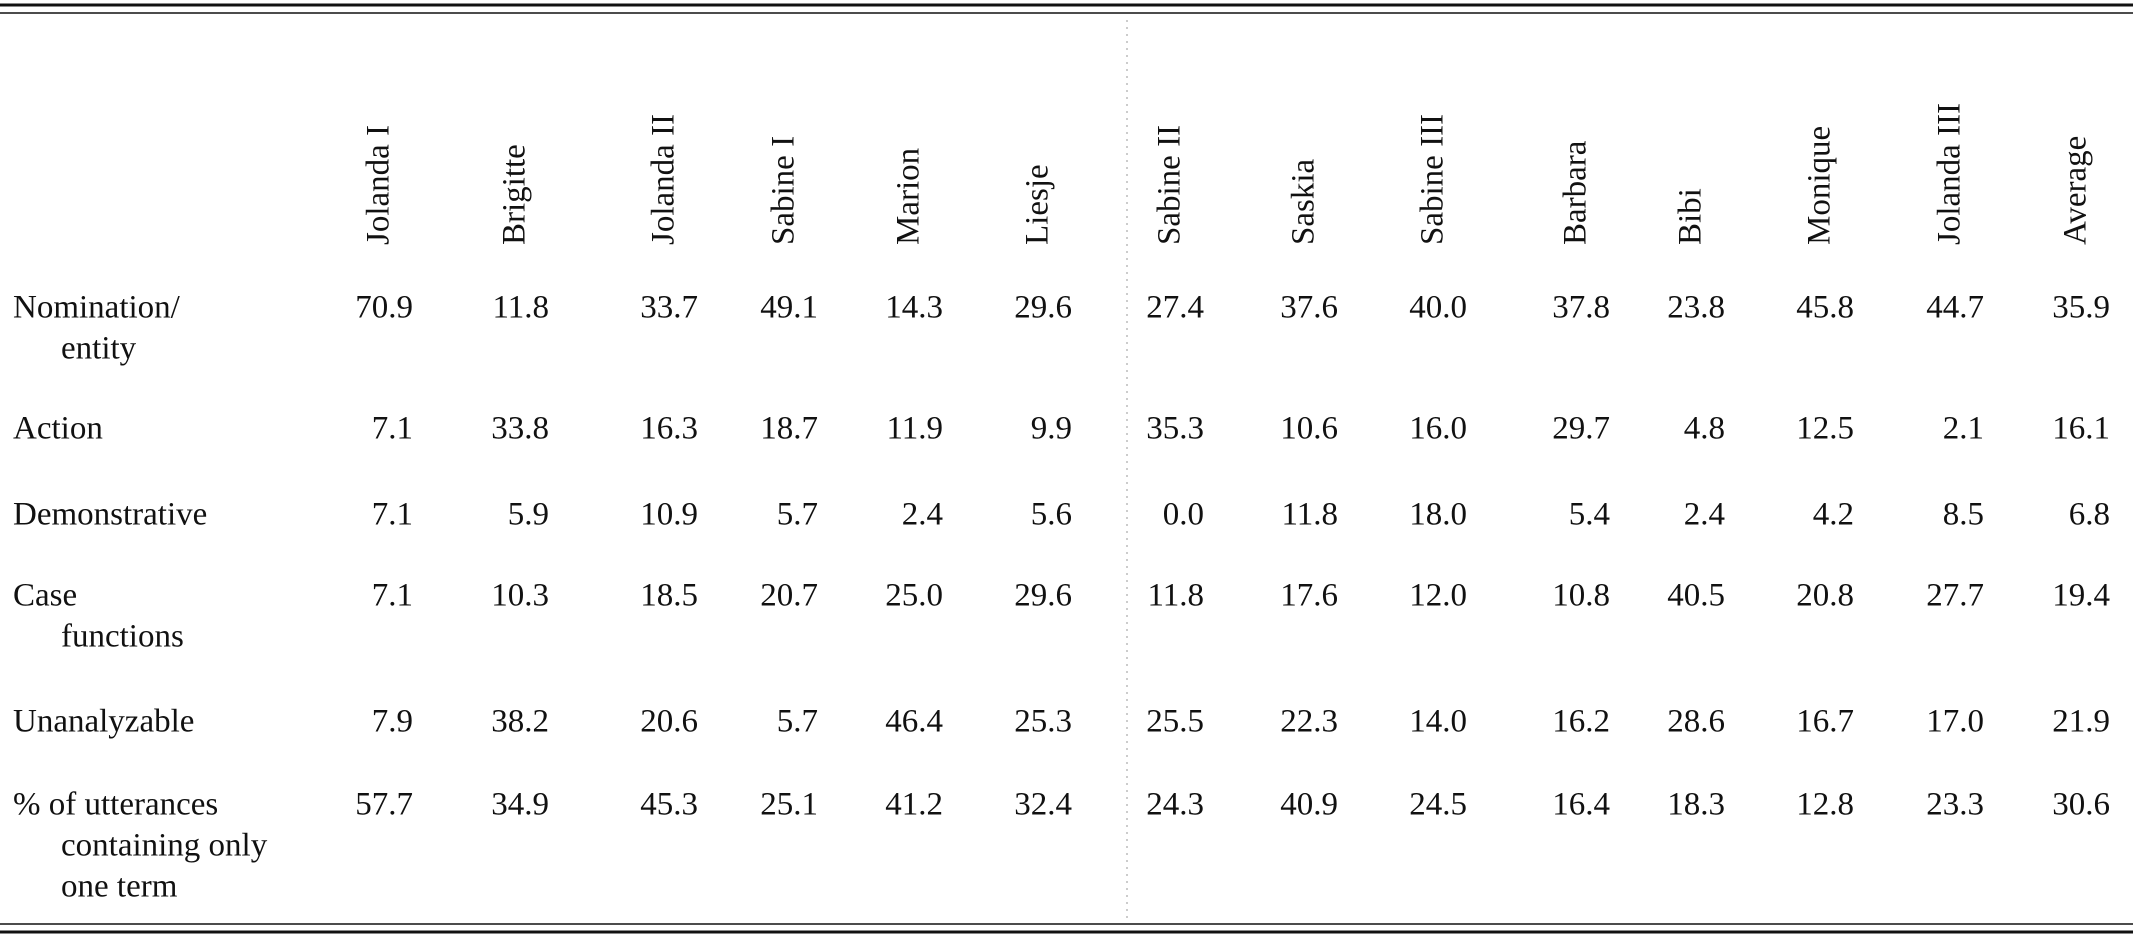 The height and width of the screenshot is (938, 2133). Describe the element at coordinates (2081, 805) in the screenshot. I see `cell: 30.6` at that location.